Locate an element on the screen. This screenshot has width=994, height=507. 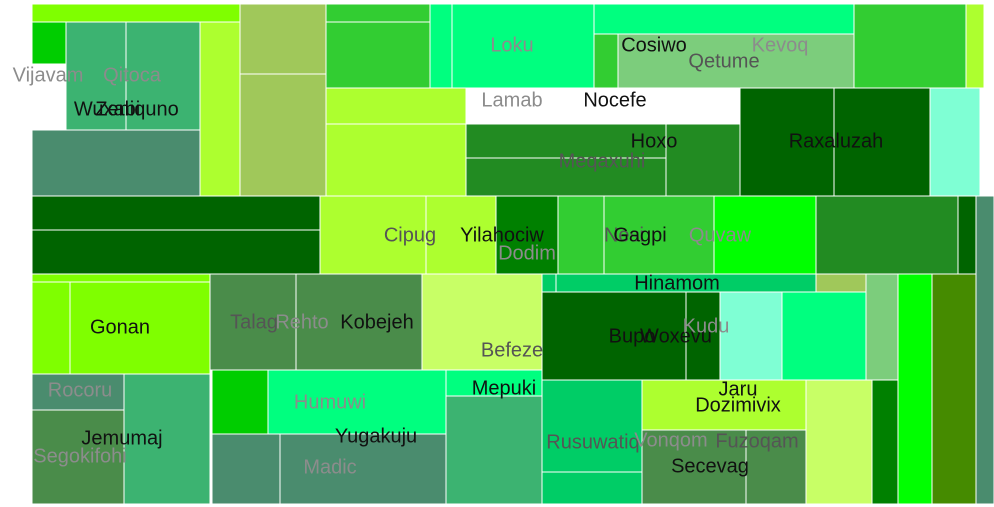
tile-label: Cosiwo is located at coordinates (654, 45).